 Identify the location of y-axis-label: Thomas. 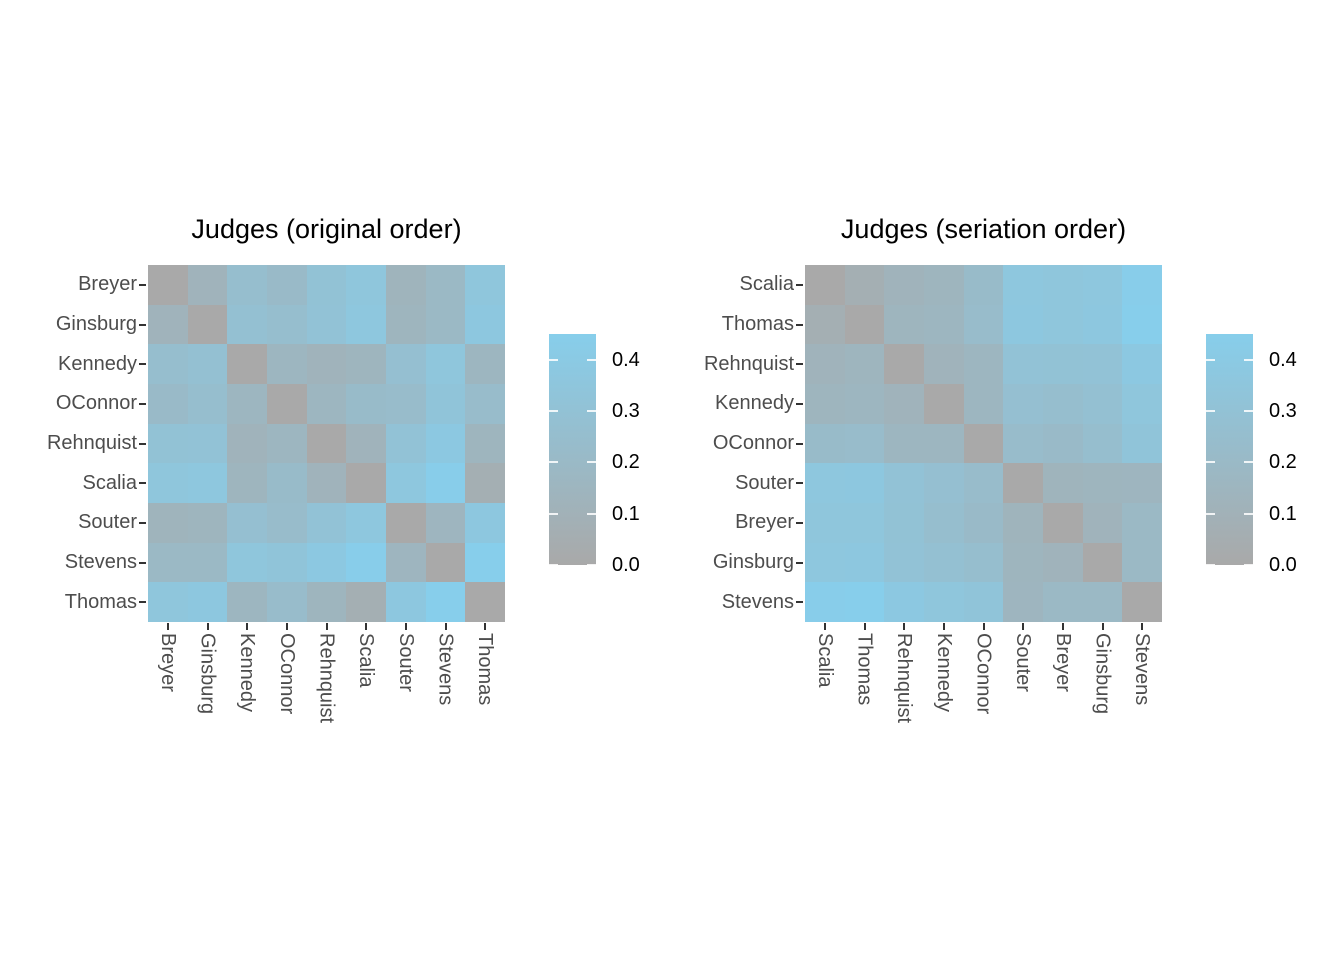
(757, 323).